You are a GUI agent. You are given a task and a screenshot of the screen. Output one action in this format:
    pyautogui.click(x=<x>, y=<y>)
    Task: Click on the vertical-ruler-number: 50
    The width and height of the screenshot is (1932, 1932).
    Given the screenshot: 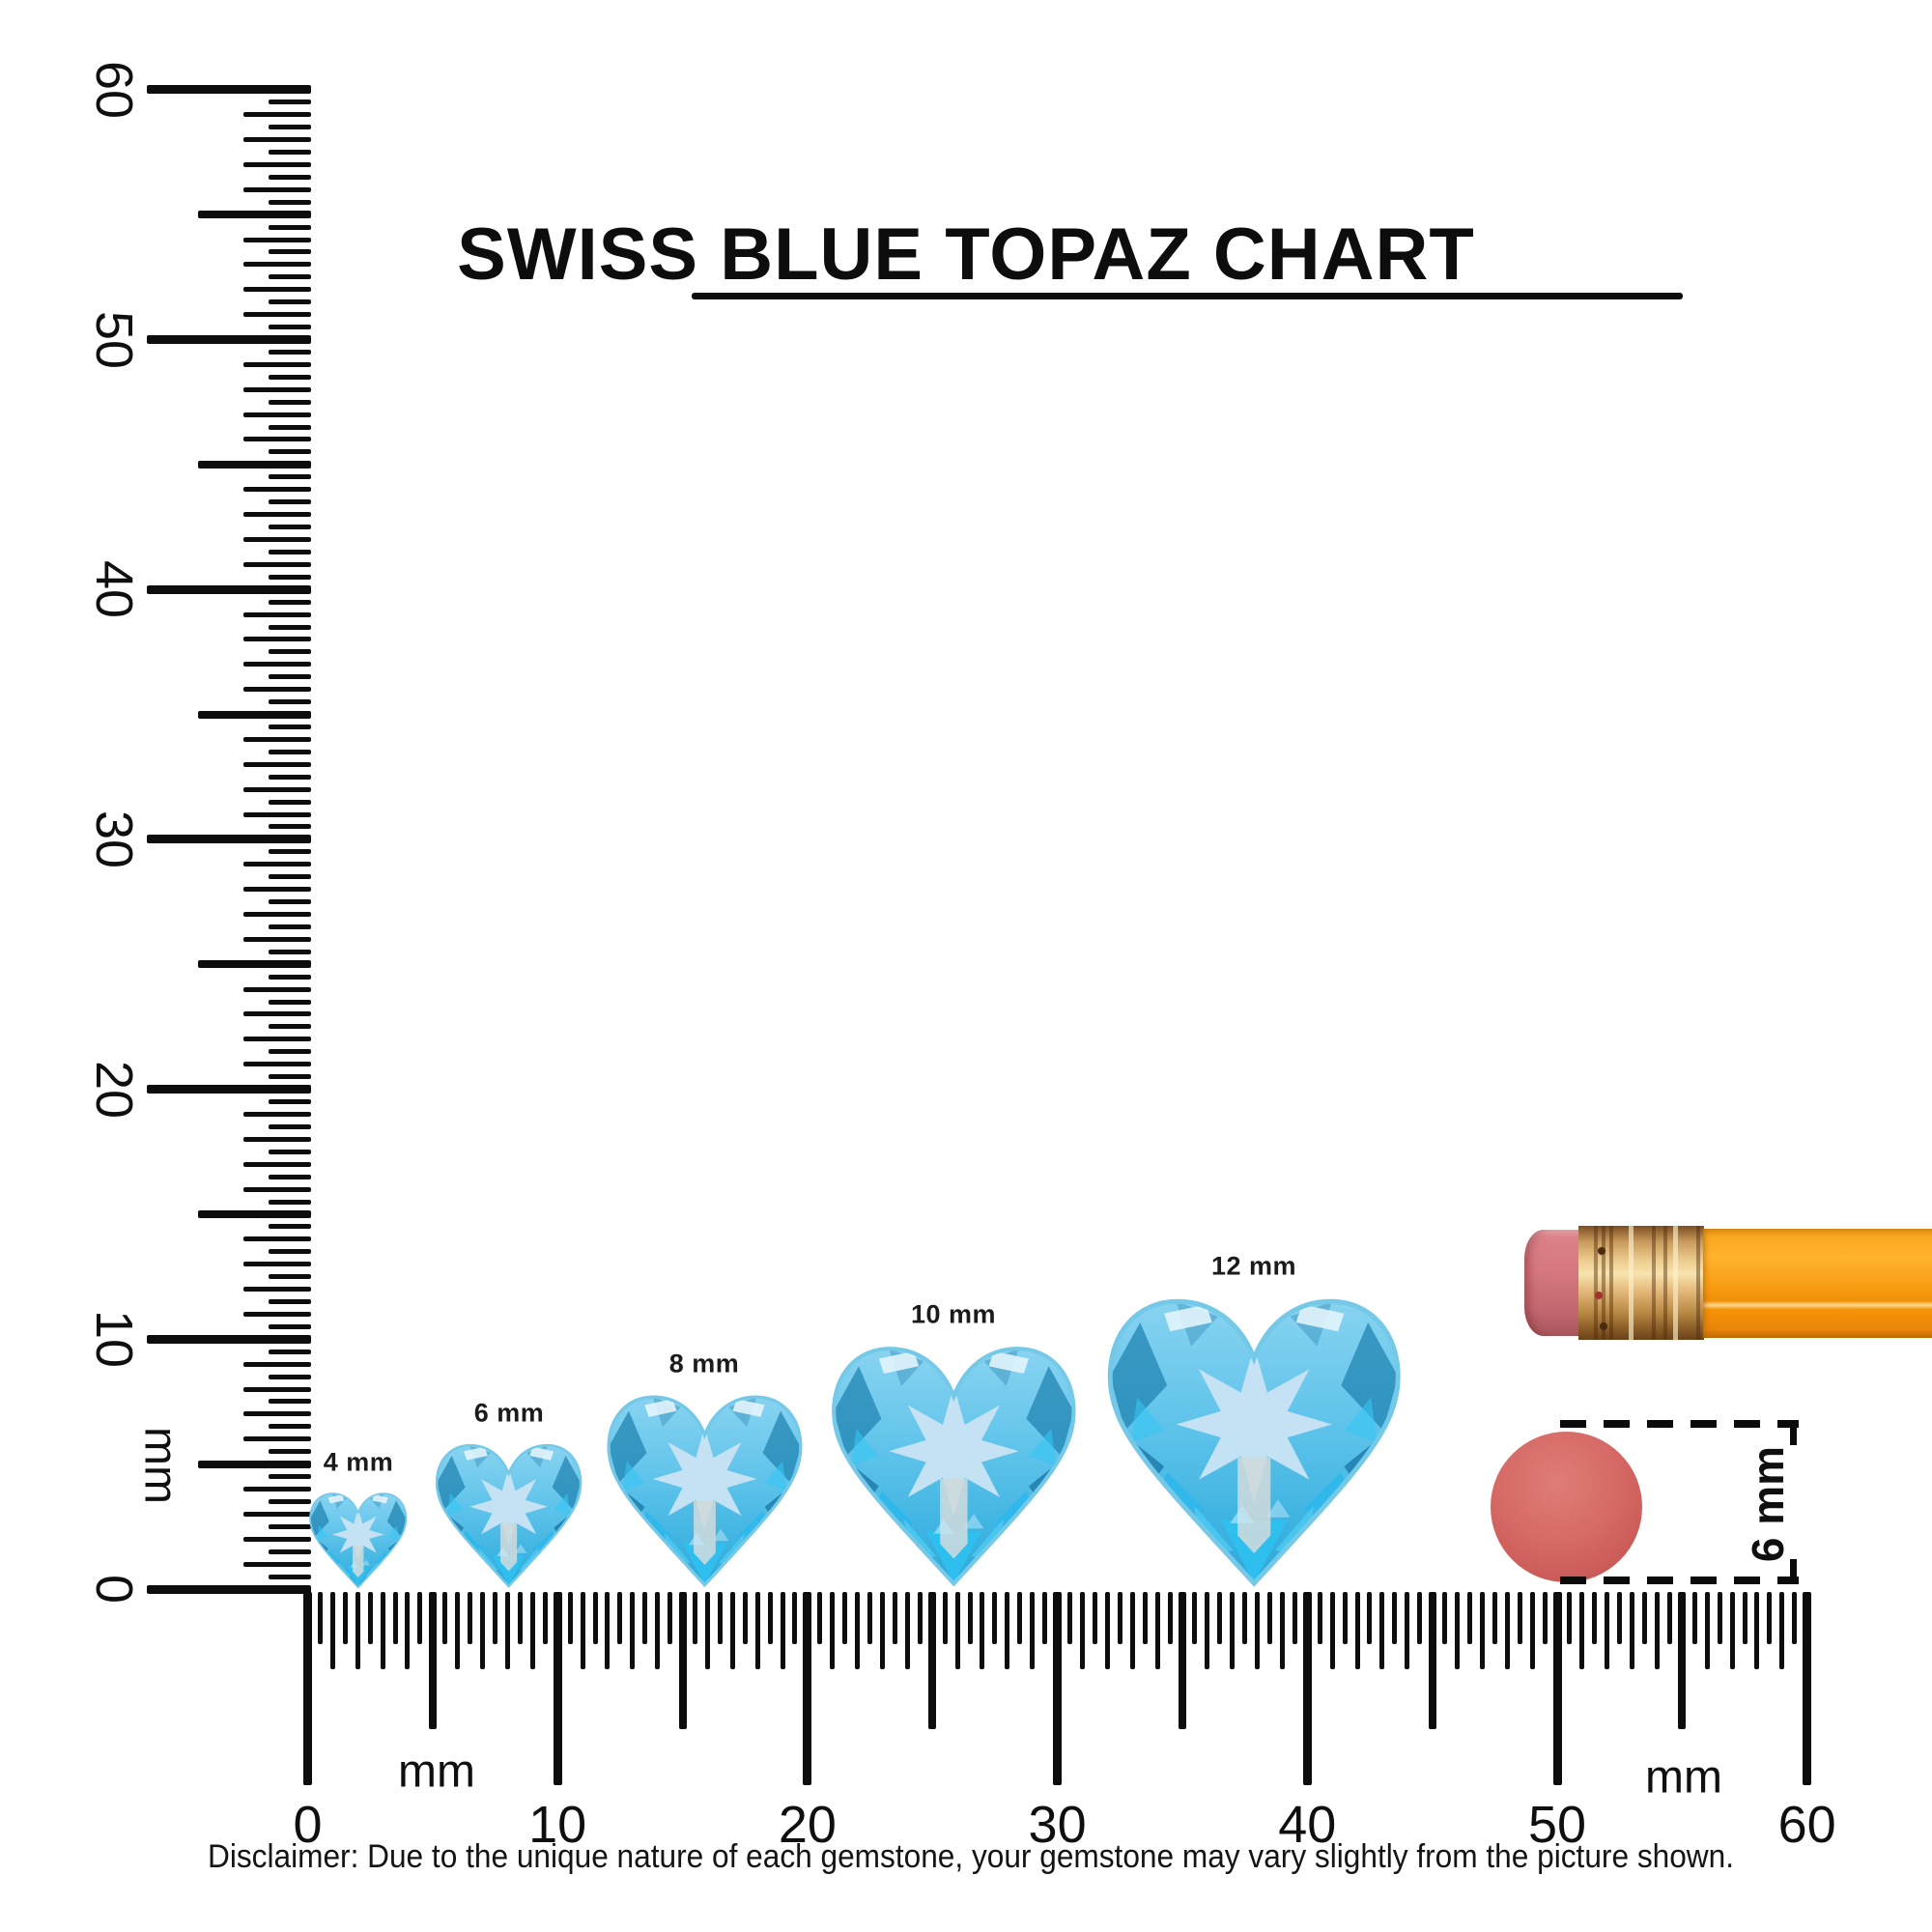 What is the action you would take?
    pyautogui.click(x=114, y=339)
    